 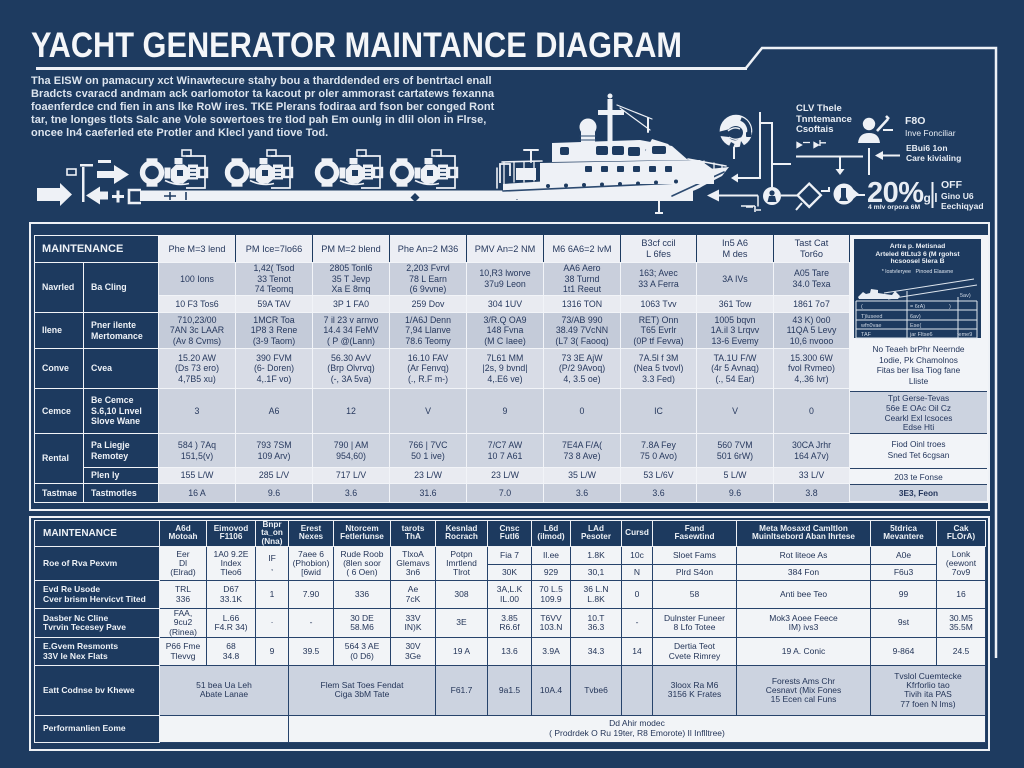 I want to click on svg-text: wfn0vae, so click(x=871, y=326).